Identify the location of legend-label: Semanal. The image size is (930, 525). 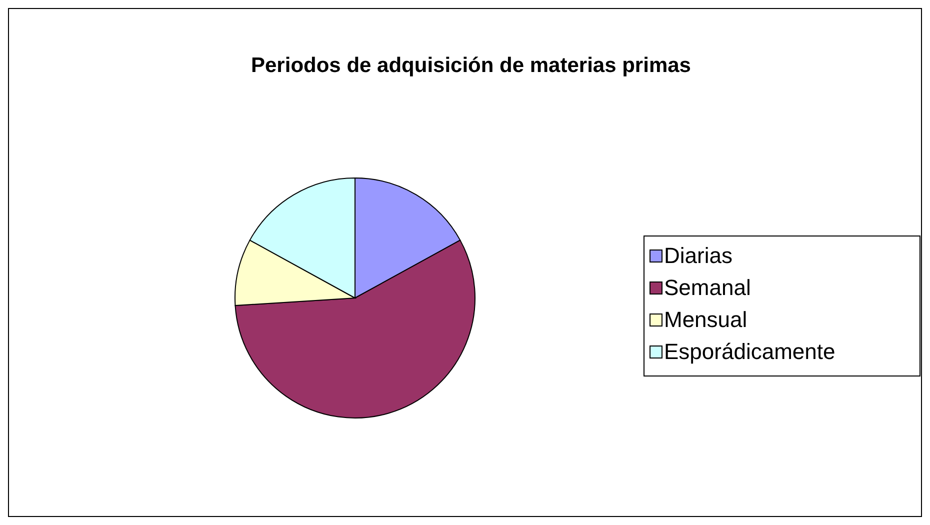
(707, 287).